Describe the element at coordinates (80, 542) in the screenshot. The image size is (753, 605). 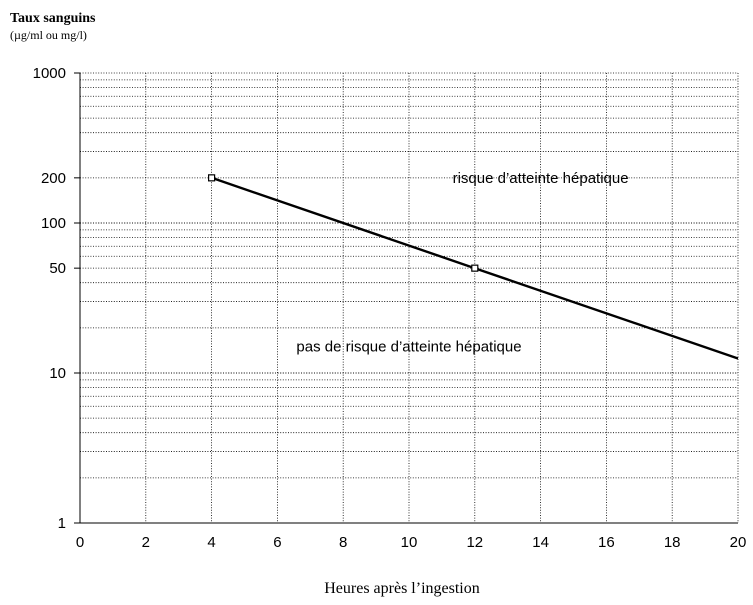
I see `x-tick-label: 0` at that location.